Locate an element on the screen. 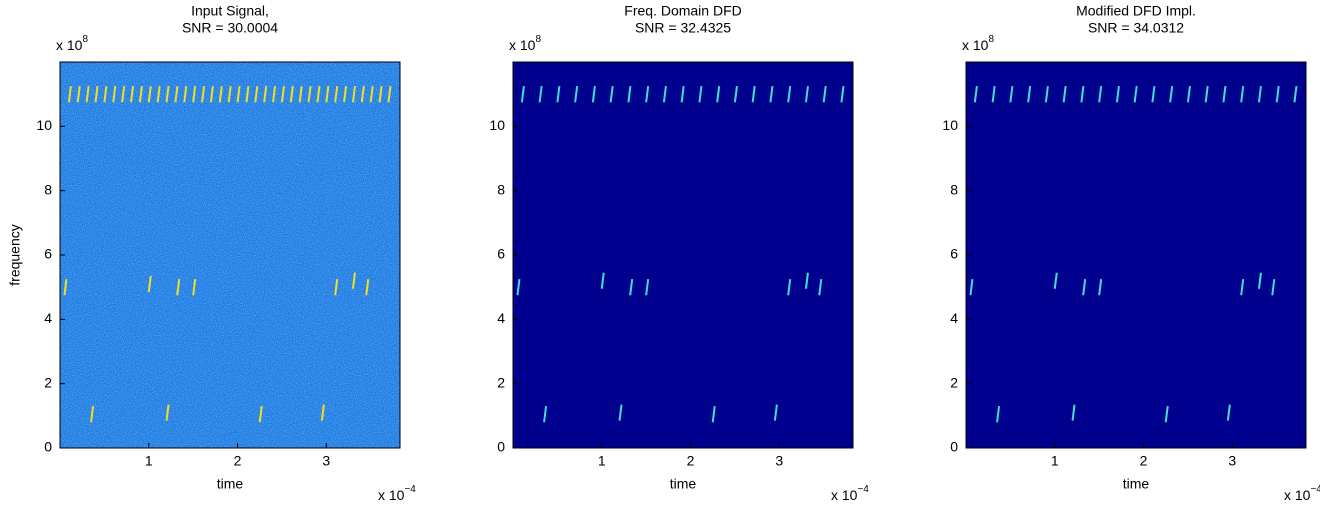 The width and height of the screenshot is (1320, 509). y-tick-label: 6 is located at coordinates (48, 254).